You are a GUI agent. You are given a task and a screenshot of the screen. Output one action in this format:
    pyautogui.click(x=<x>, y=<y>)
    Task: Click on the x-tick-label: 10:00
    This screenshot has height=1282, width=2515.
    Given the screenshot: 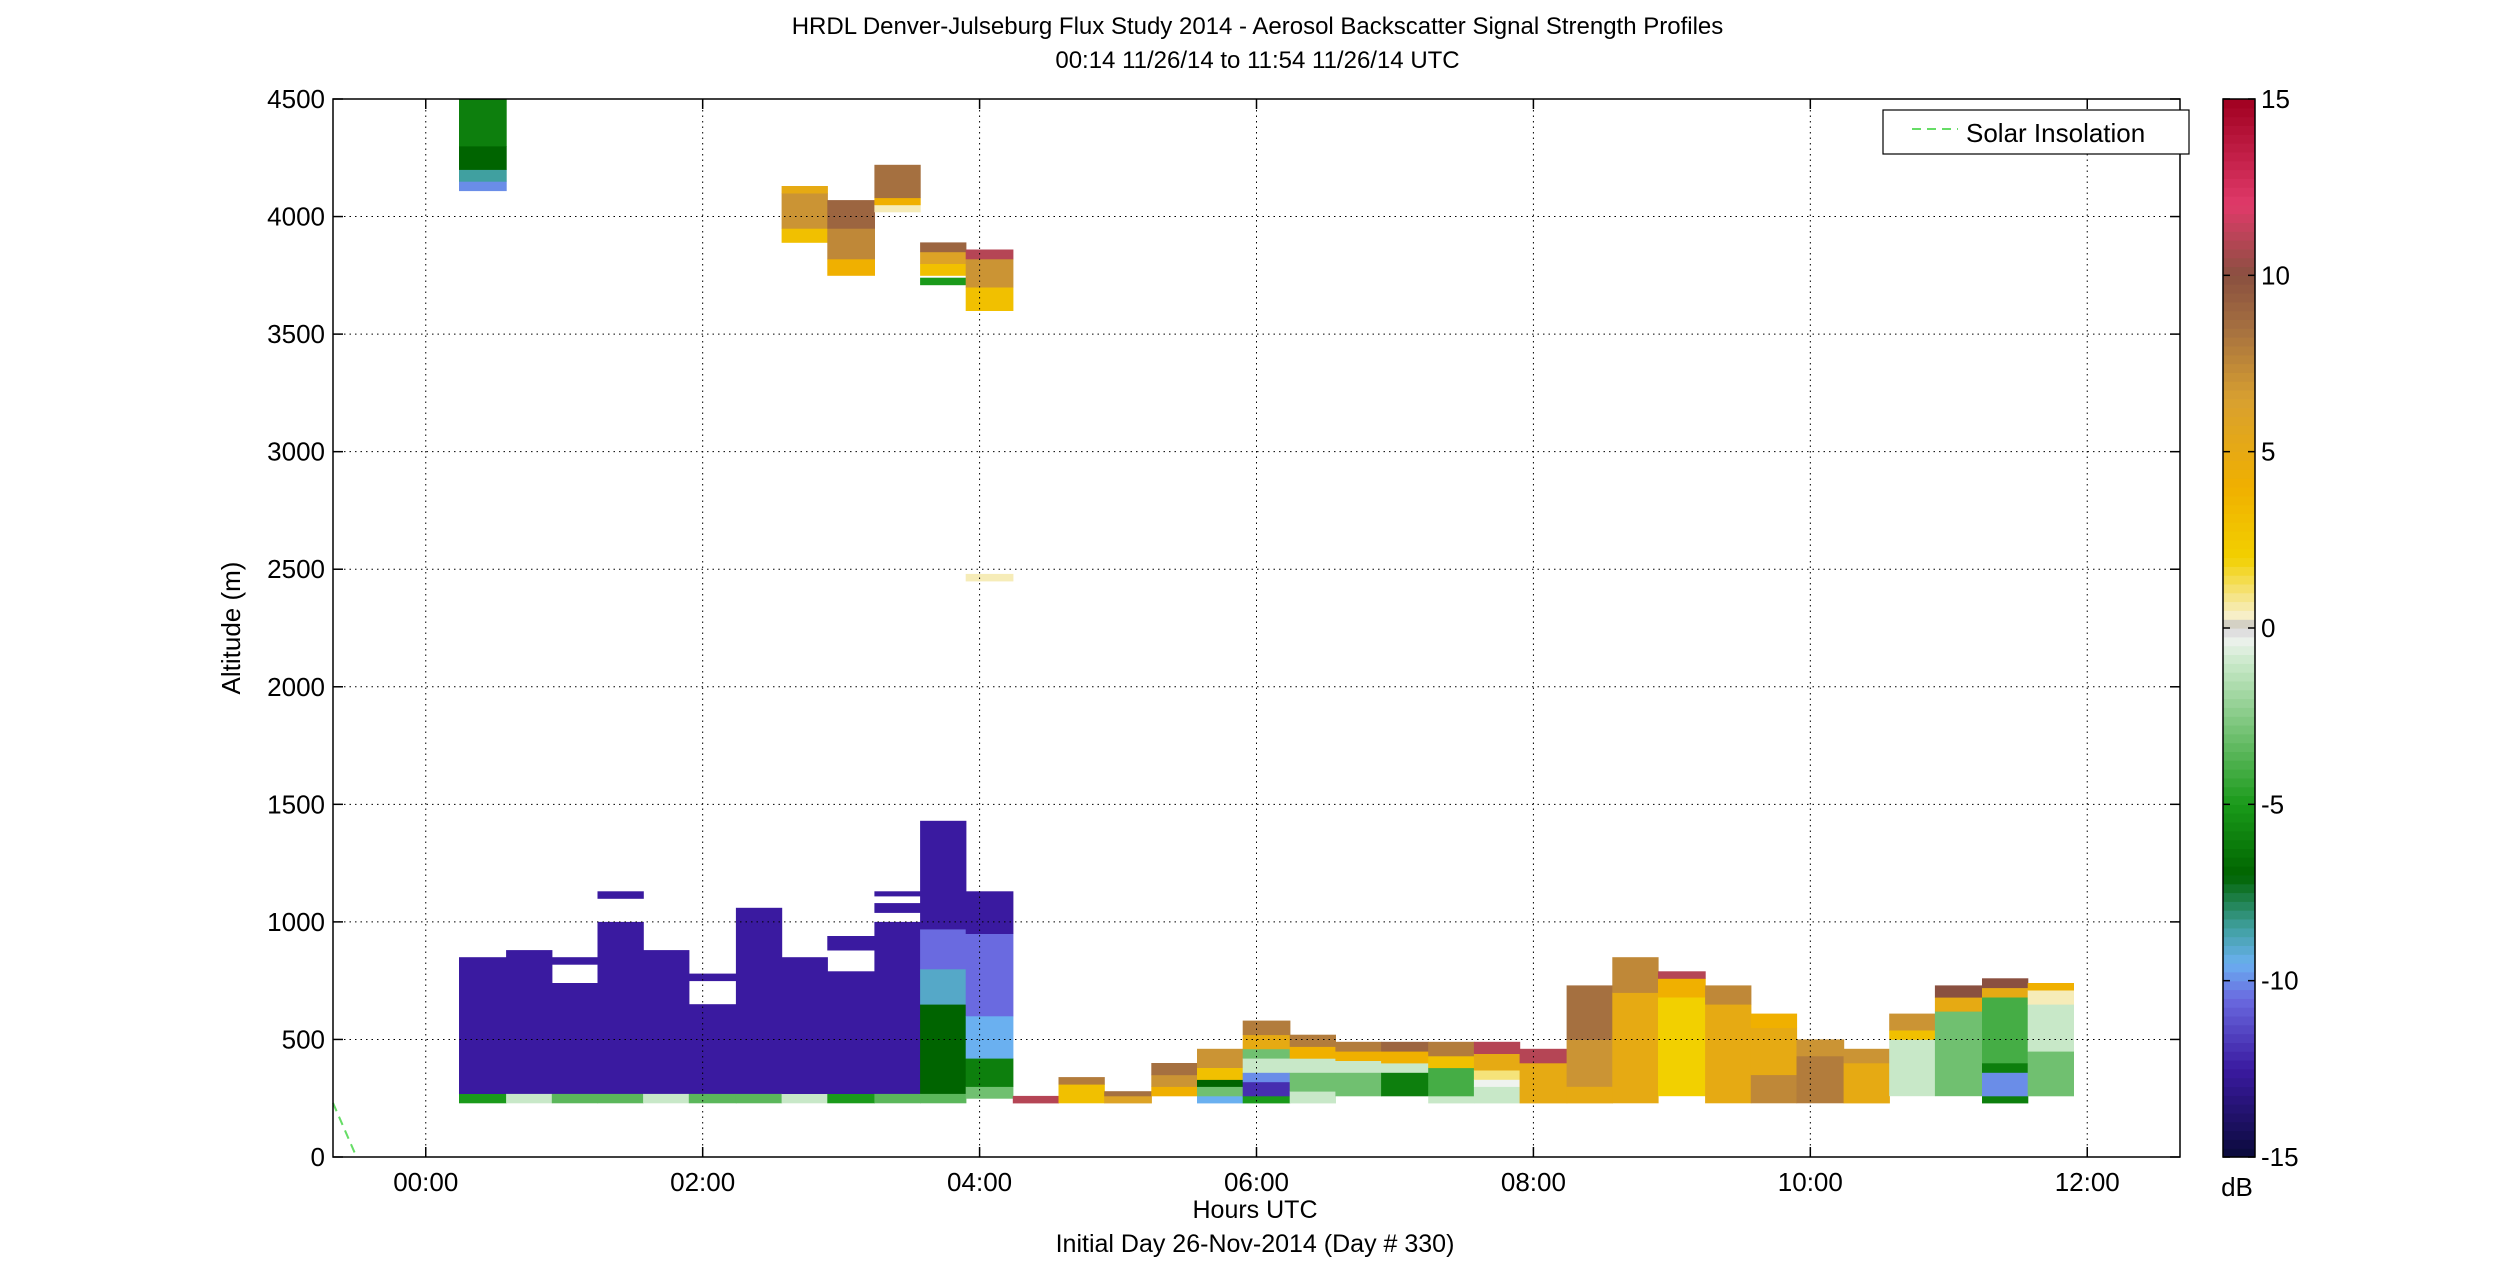 What is the action you would take?
    pyautogui.click(x=1810, y=1182)
    